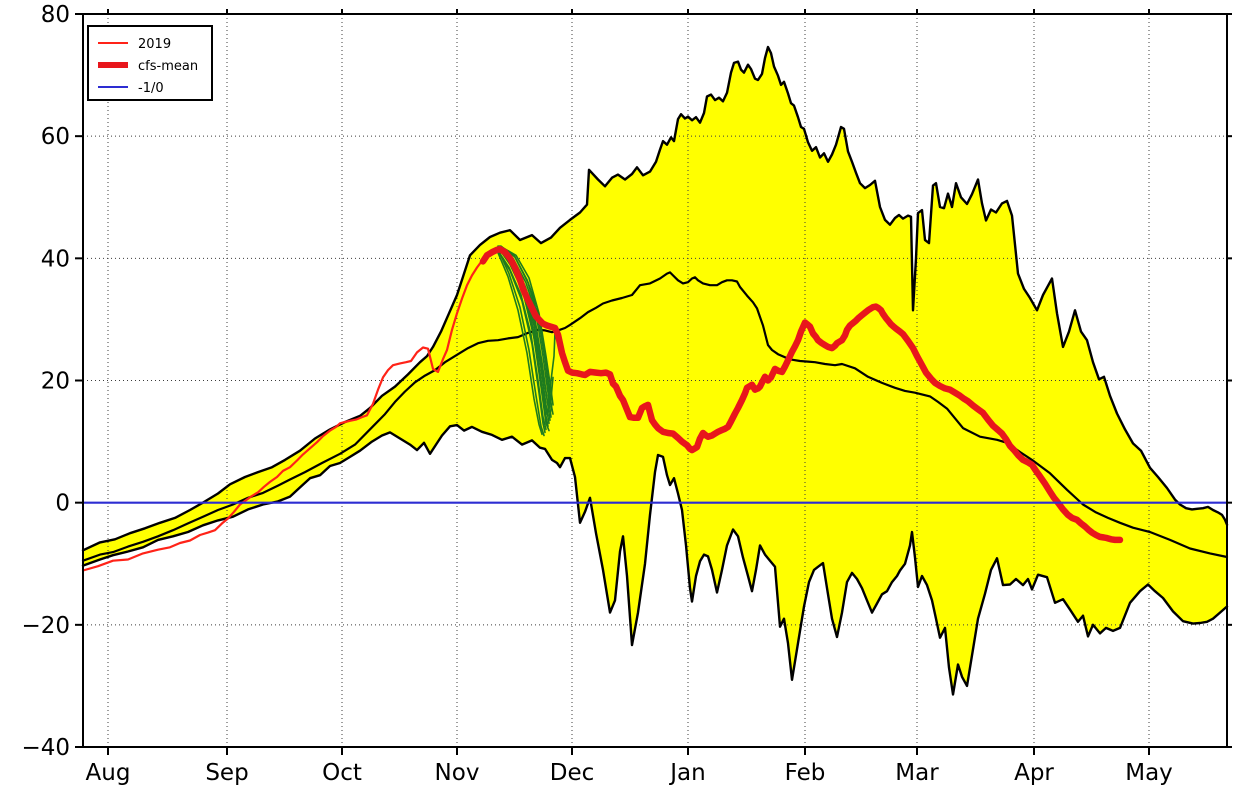 The image size is (1249, 795). I want to click on x-tick-label: Mar, so click(917, 773).